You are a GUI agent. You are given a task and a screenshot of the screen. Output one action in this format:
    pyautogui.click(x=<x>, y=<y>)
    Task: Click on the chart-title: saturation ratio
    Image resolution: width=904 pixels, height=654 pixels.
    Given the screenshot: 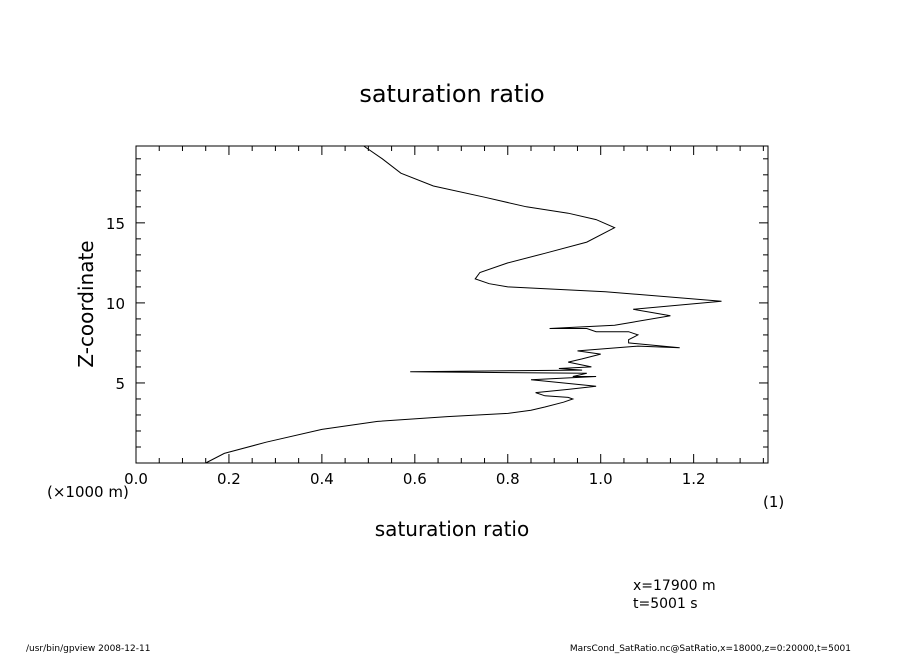 What is the action you would take?
    pyautogui.click(x=451, y=94)
    